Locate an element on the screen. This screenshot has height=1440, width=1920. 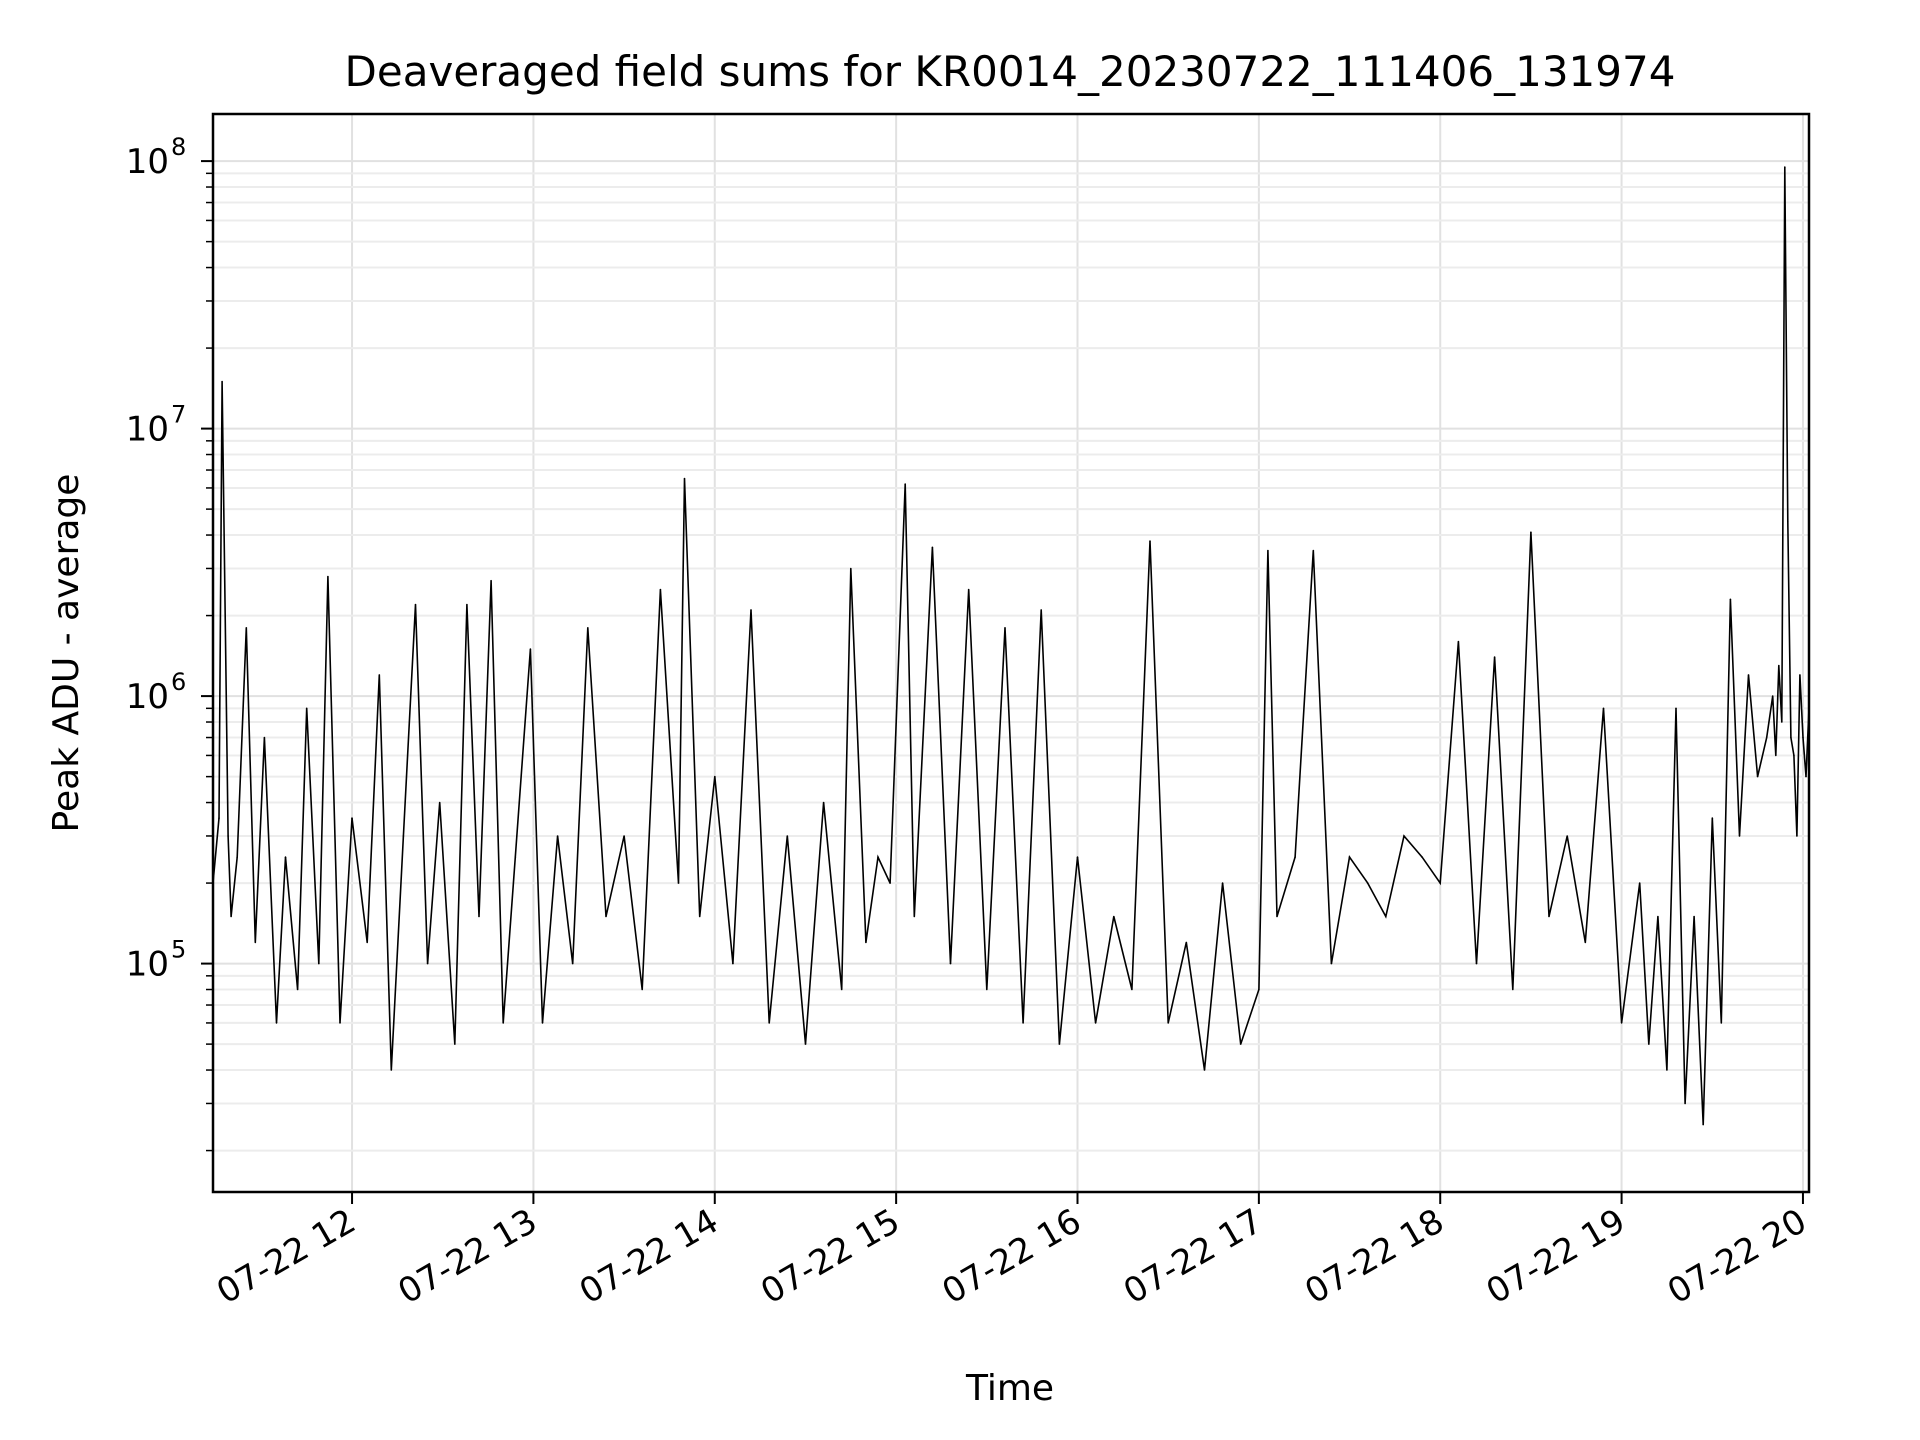
y-tick-label: 10 6 is located at coordinates (156, 692).